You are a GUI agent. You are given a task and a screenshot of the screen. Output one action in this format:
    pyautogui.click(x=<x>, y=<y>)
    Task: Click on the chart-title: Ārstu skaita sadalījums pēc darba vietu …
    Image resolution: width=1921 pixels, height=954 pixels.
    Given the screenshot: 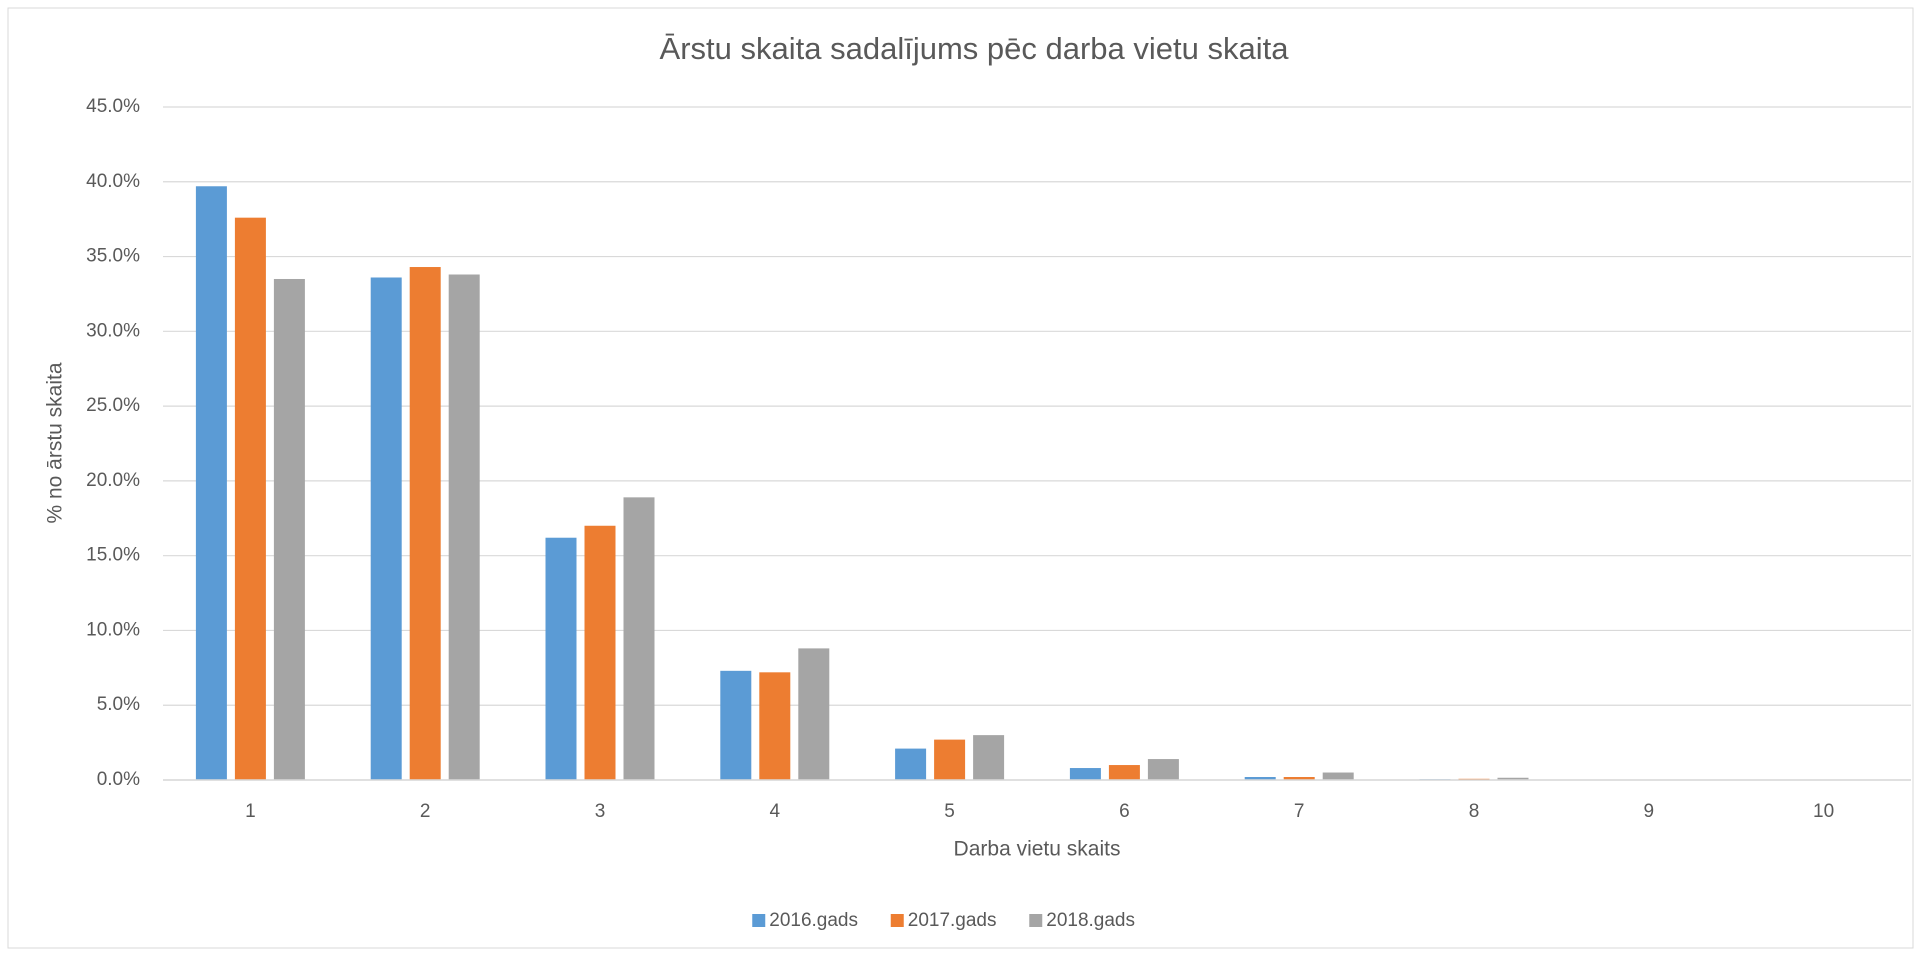 What is the action you would take?
    pyautogui.click(x=975, y=48)
    